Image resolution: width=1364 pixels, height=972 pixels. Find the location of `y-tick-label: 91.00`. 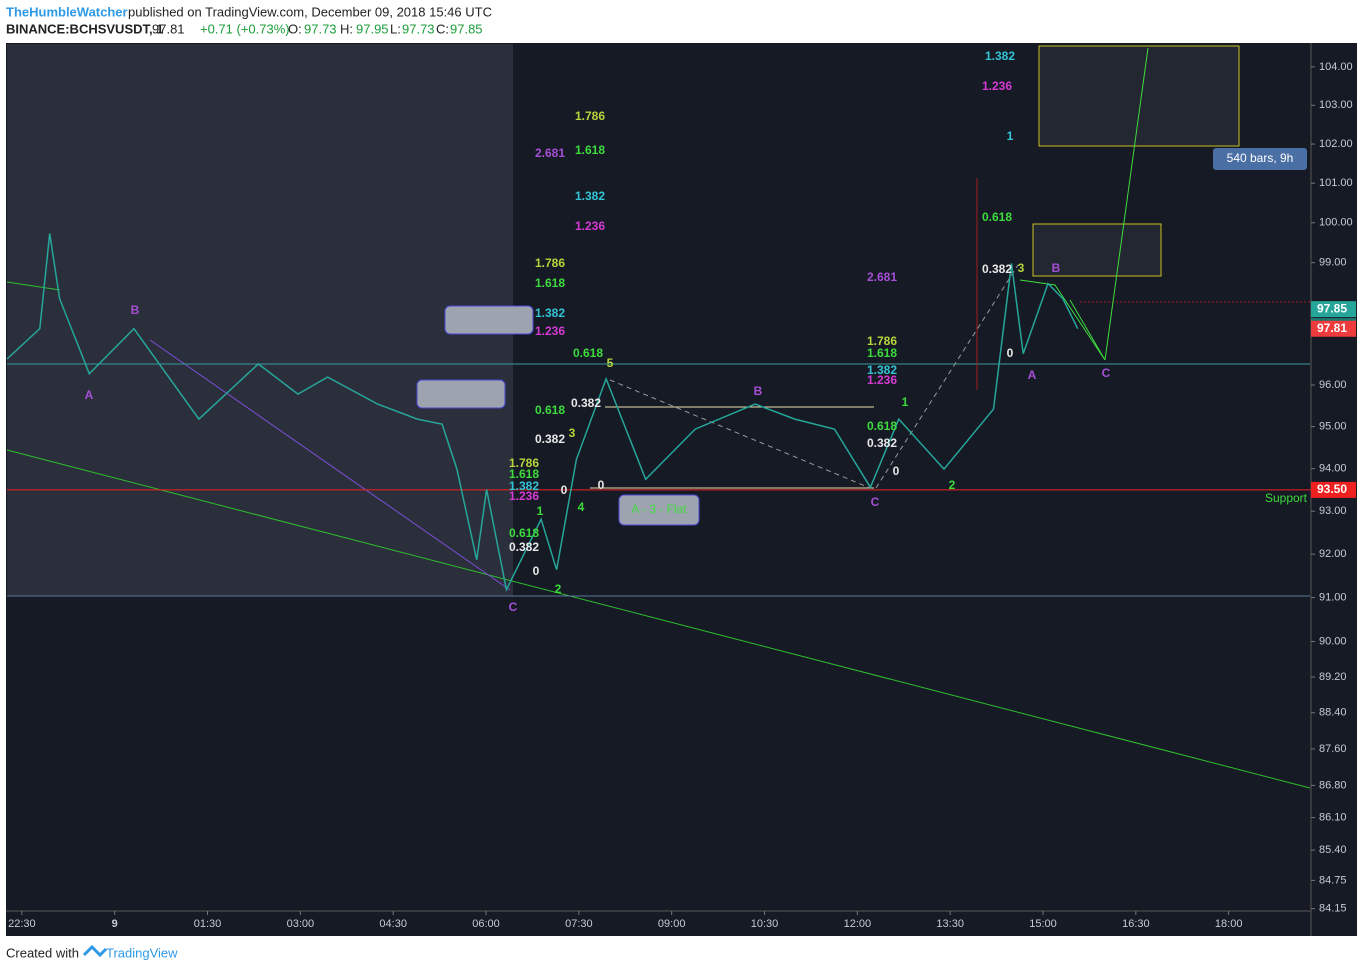

y-tick-label: 91.00 is located at coordinates (1333, 598).